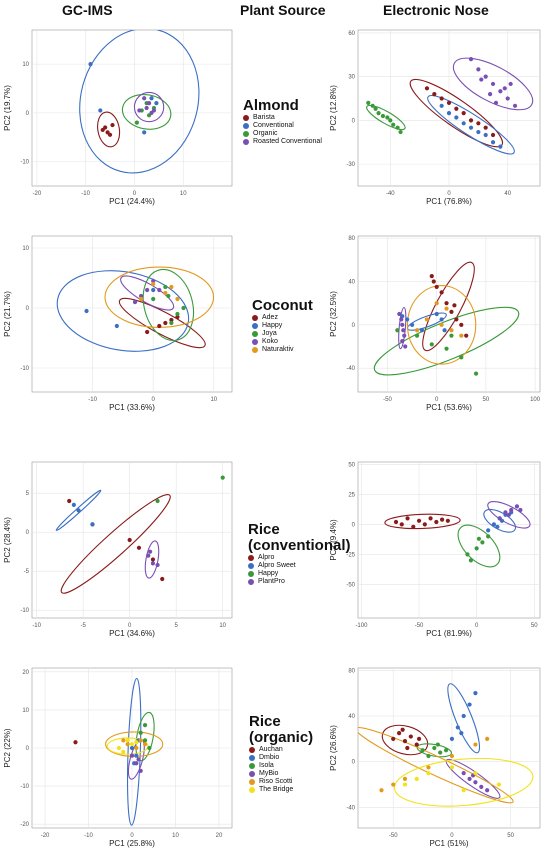  Describe the element at coordinates (28, 494) in the screenshot. I see `y-tick-label: 5` at that location.